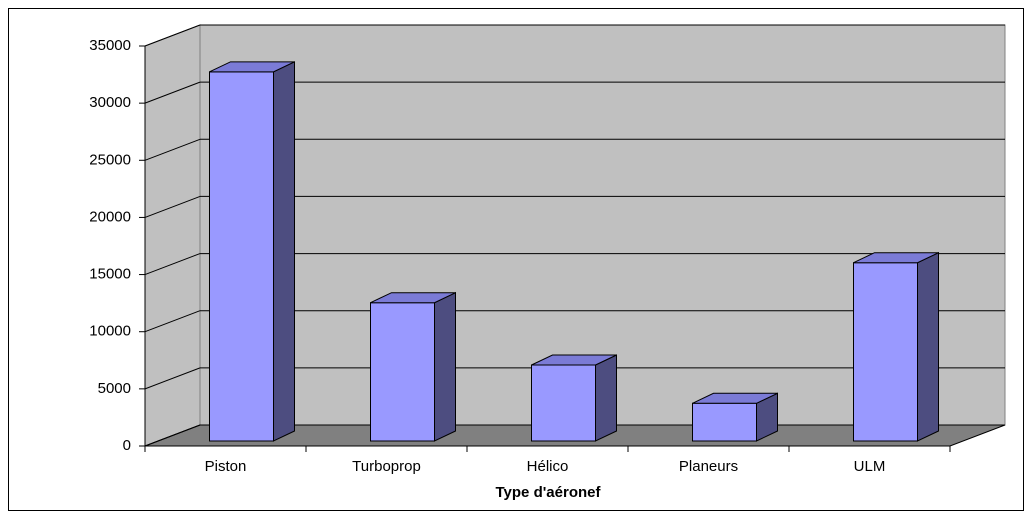 The height and width of the screenshot is (523, 1032). I want to click on y-tick-label: 20000, so click(110, 216).